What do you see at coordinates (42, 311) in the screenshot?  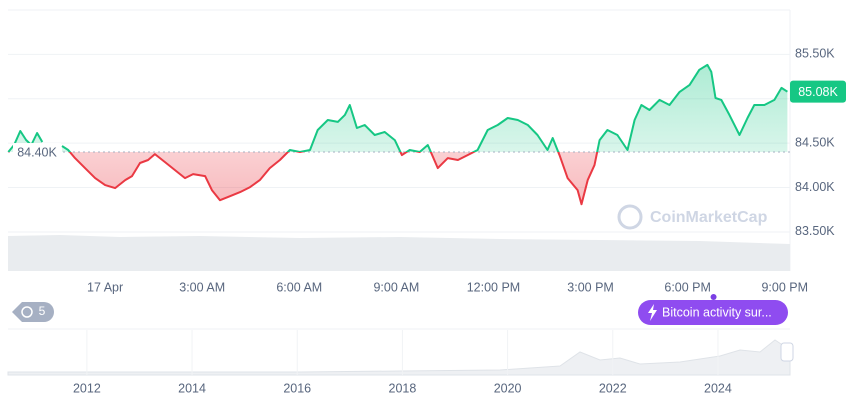 I see `event-count: 5` at bounding box center [42, 311].